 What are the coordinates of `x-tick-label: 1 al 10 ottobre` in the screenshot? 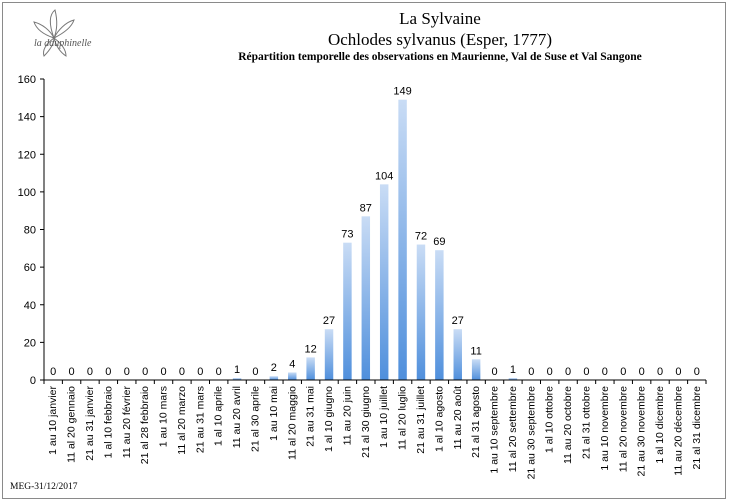 It's located at (550, 419).